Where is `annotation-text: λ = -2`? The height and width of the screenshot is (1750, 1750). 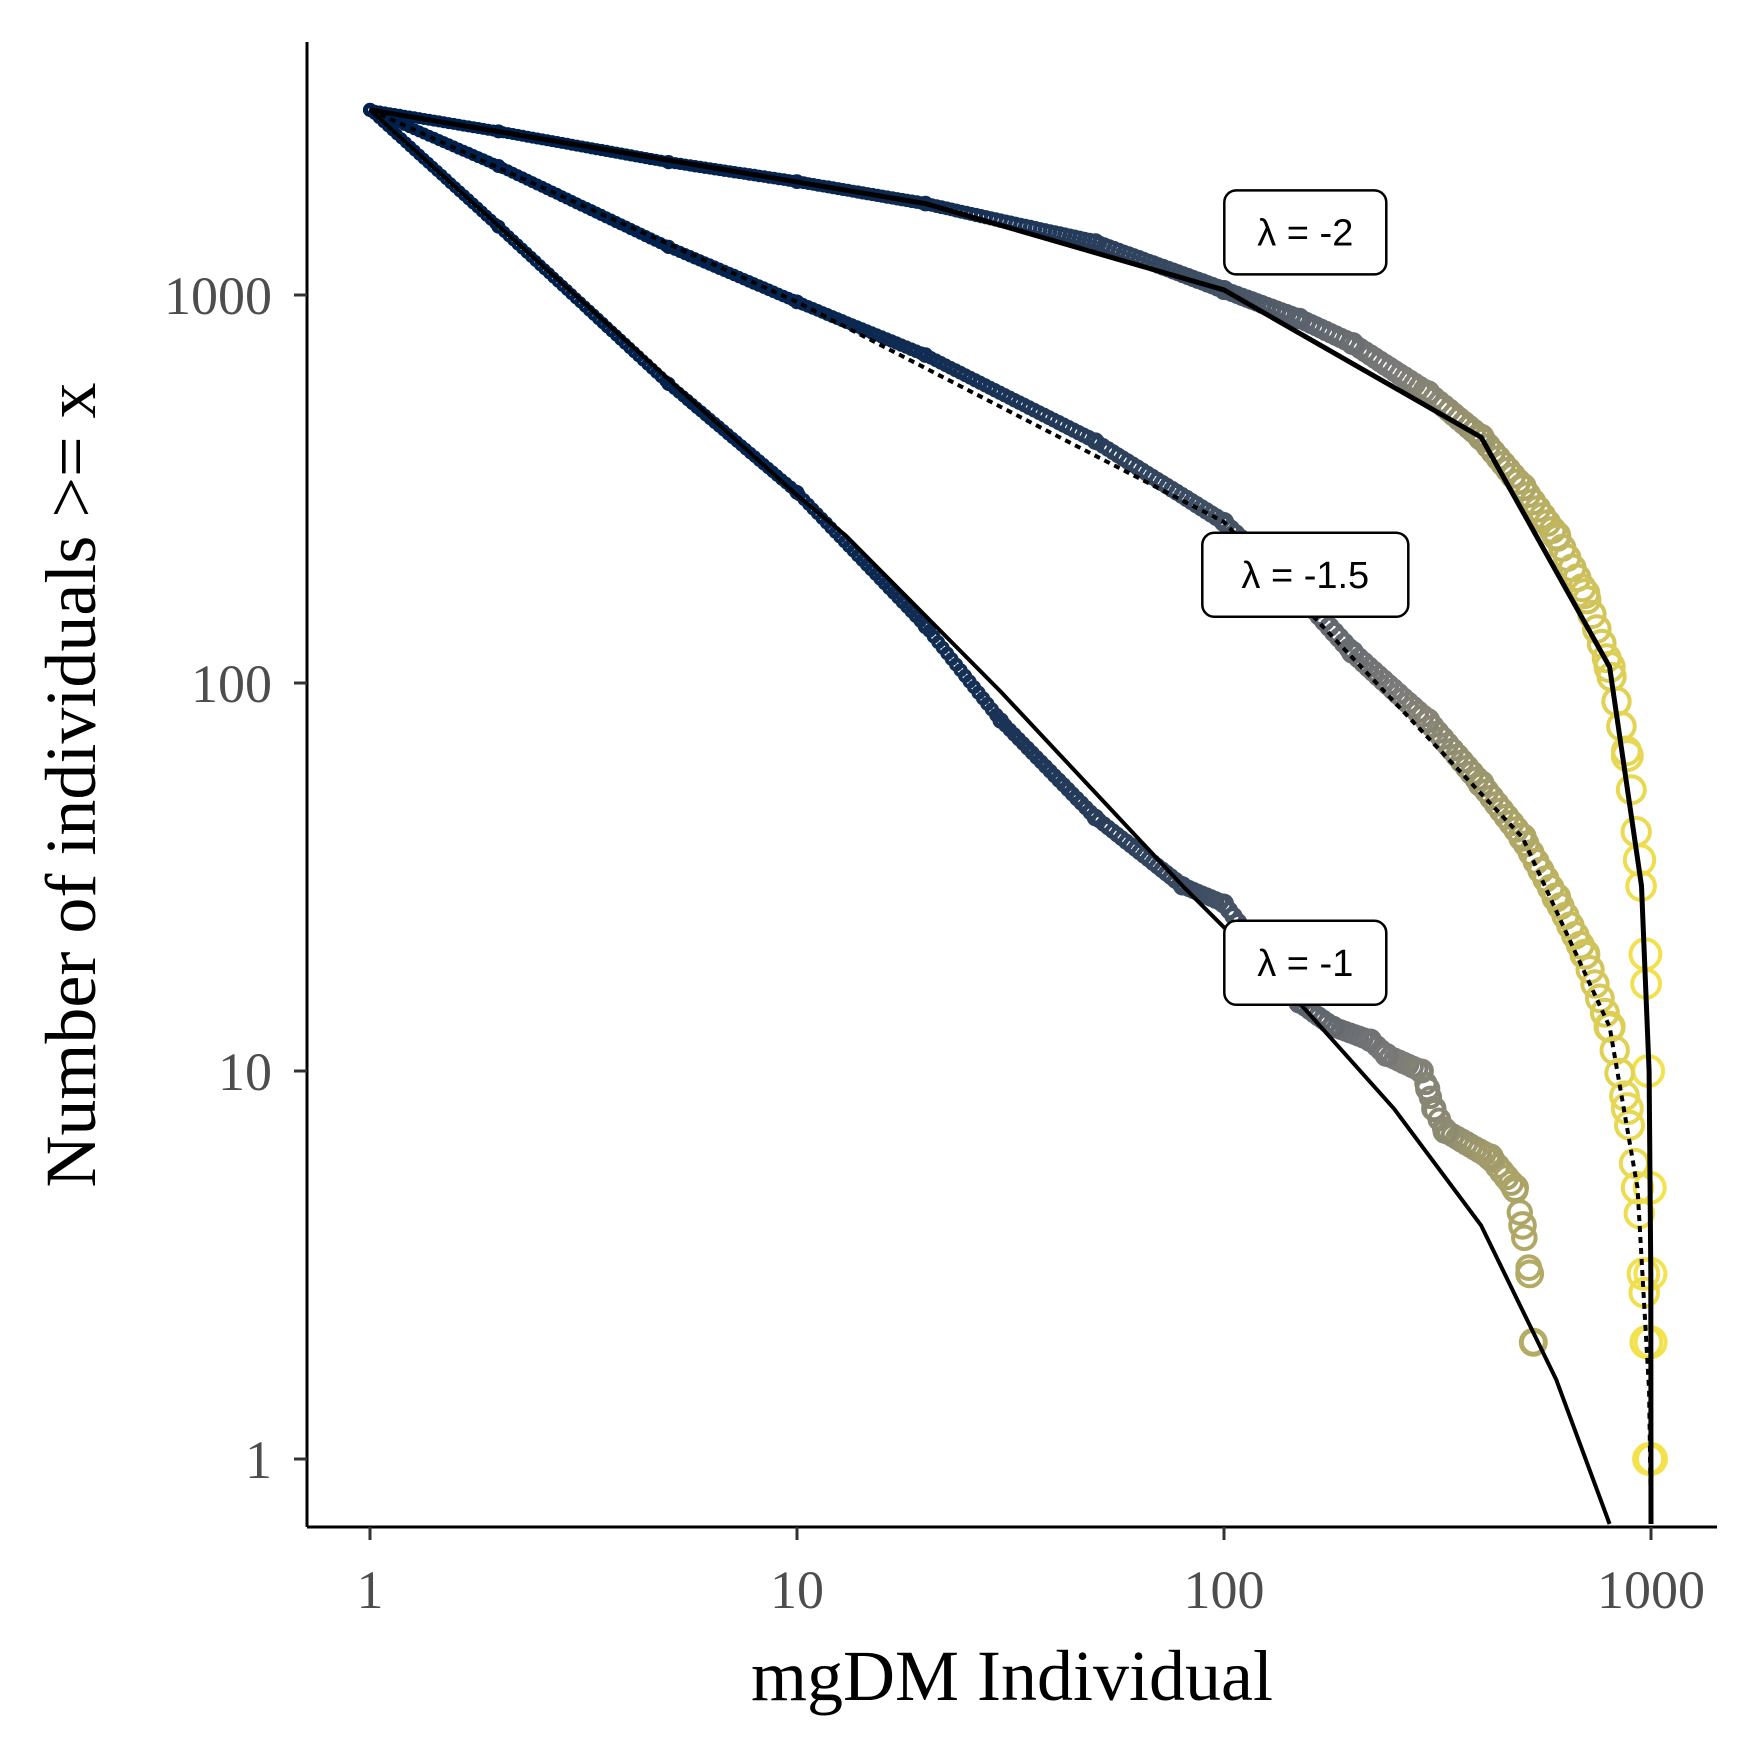 annotation-text: λ = -2 is located at coordinates (1305, 233).